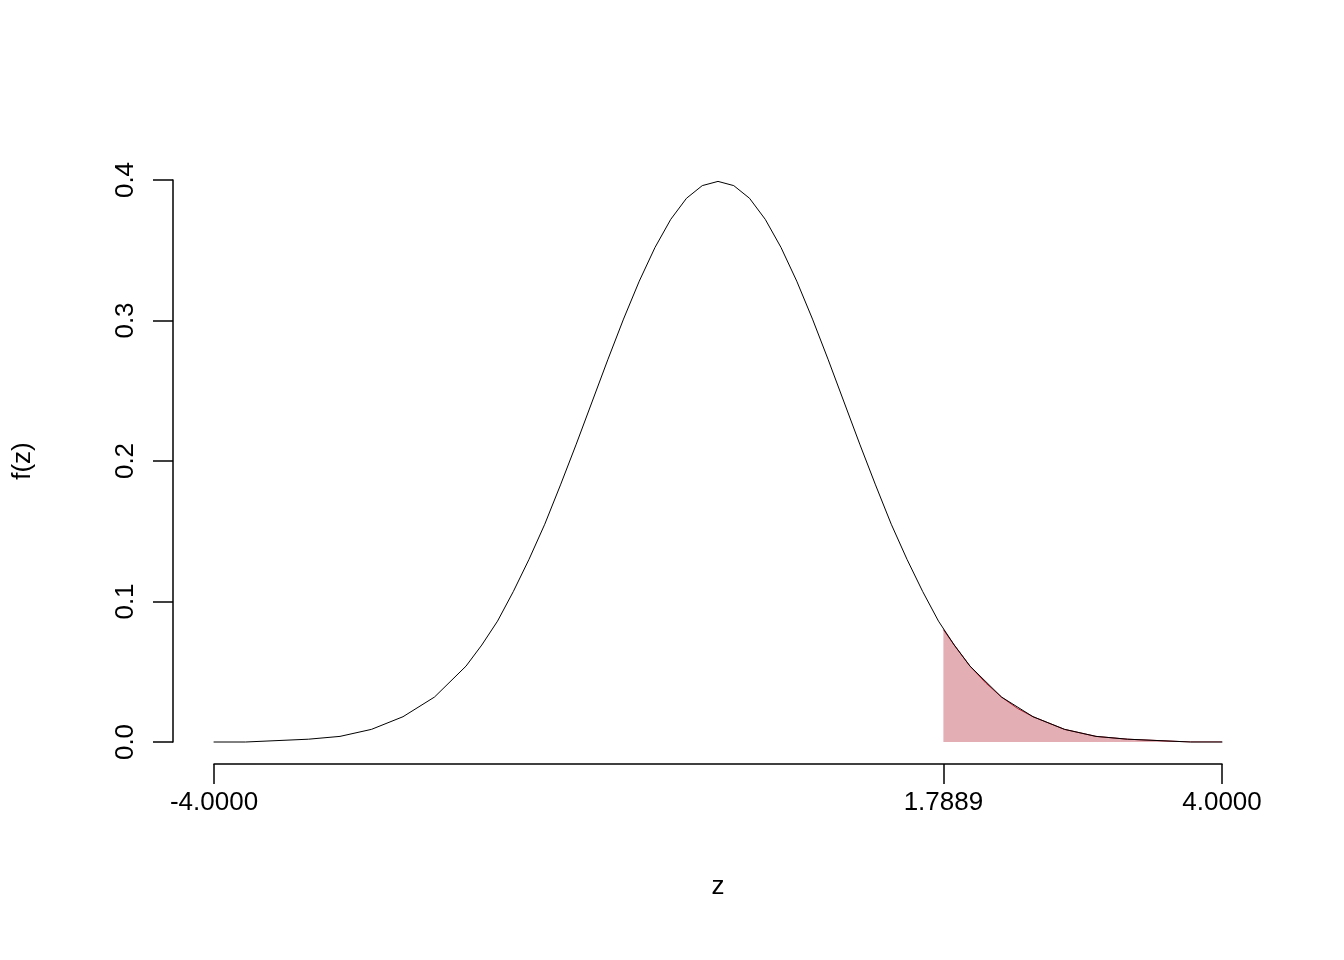 The image size is (1344, 960). What do you see at coordinates (124, 742) in the screenshot?
I see `y-tick-label: 0.0` at bounding box center [124, 742].